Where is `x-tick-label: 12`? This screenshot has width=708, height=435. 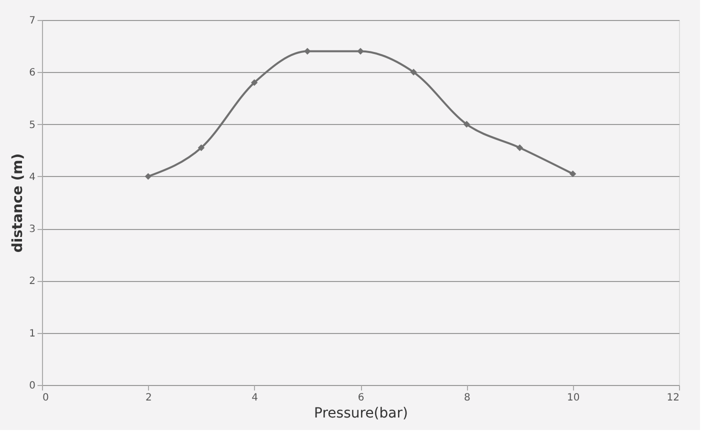
x-tick-label: 12 is located at coordinates (673, 398).